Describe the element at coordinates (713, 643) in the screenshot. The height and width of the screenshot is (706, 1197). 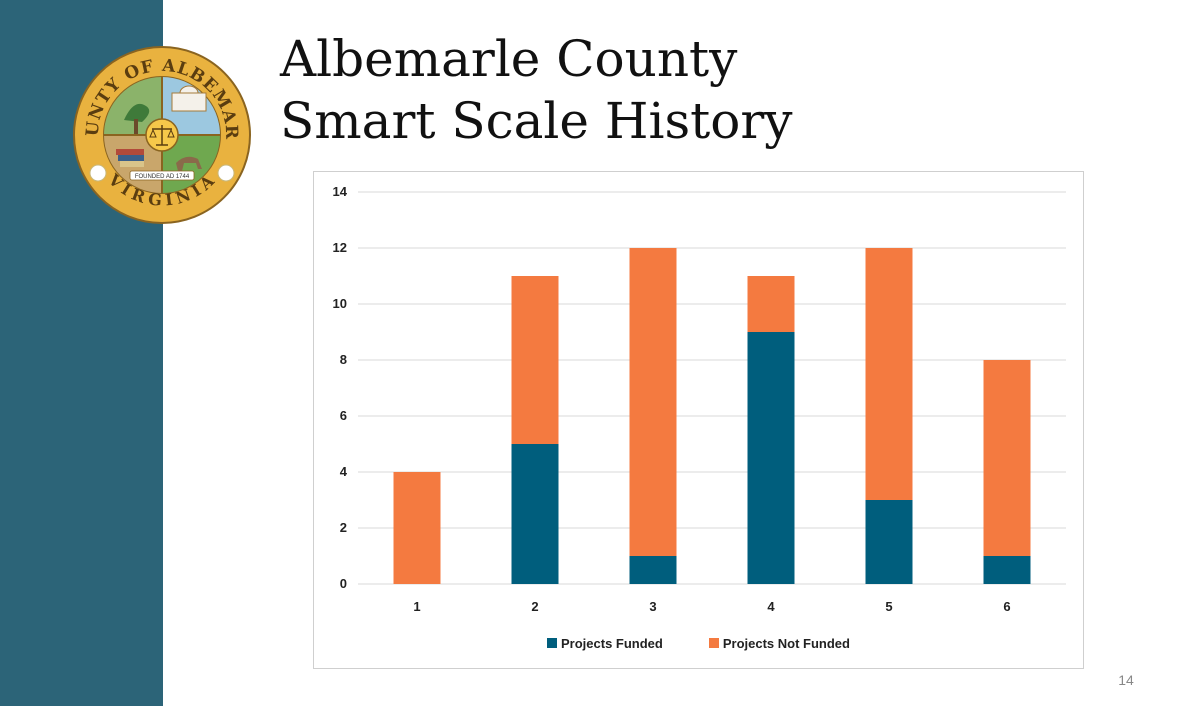
I see `legend-swatch-not-funded` at that location.